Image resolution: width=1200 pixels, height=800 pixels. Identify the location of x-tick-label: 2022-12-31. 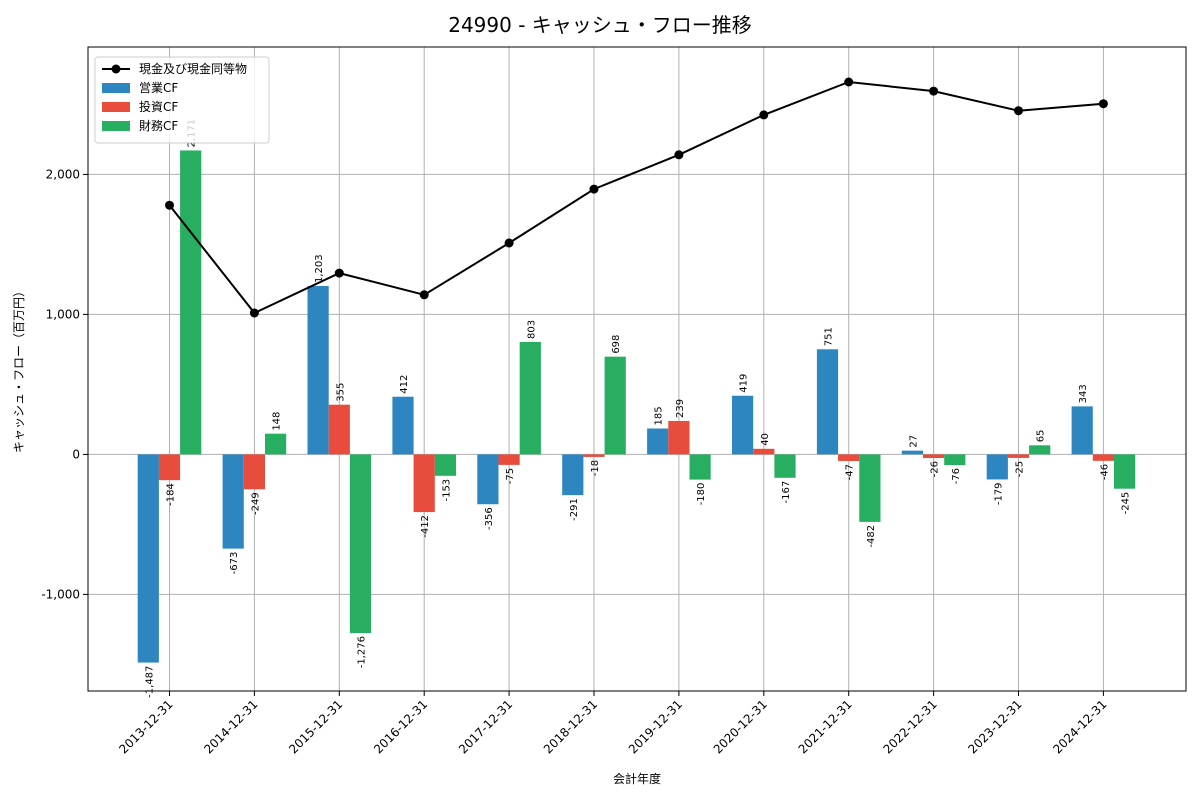
(910, 726).